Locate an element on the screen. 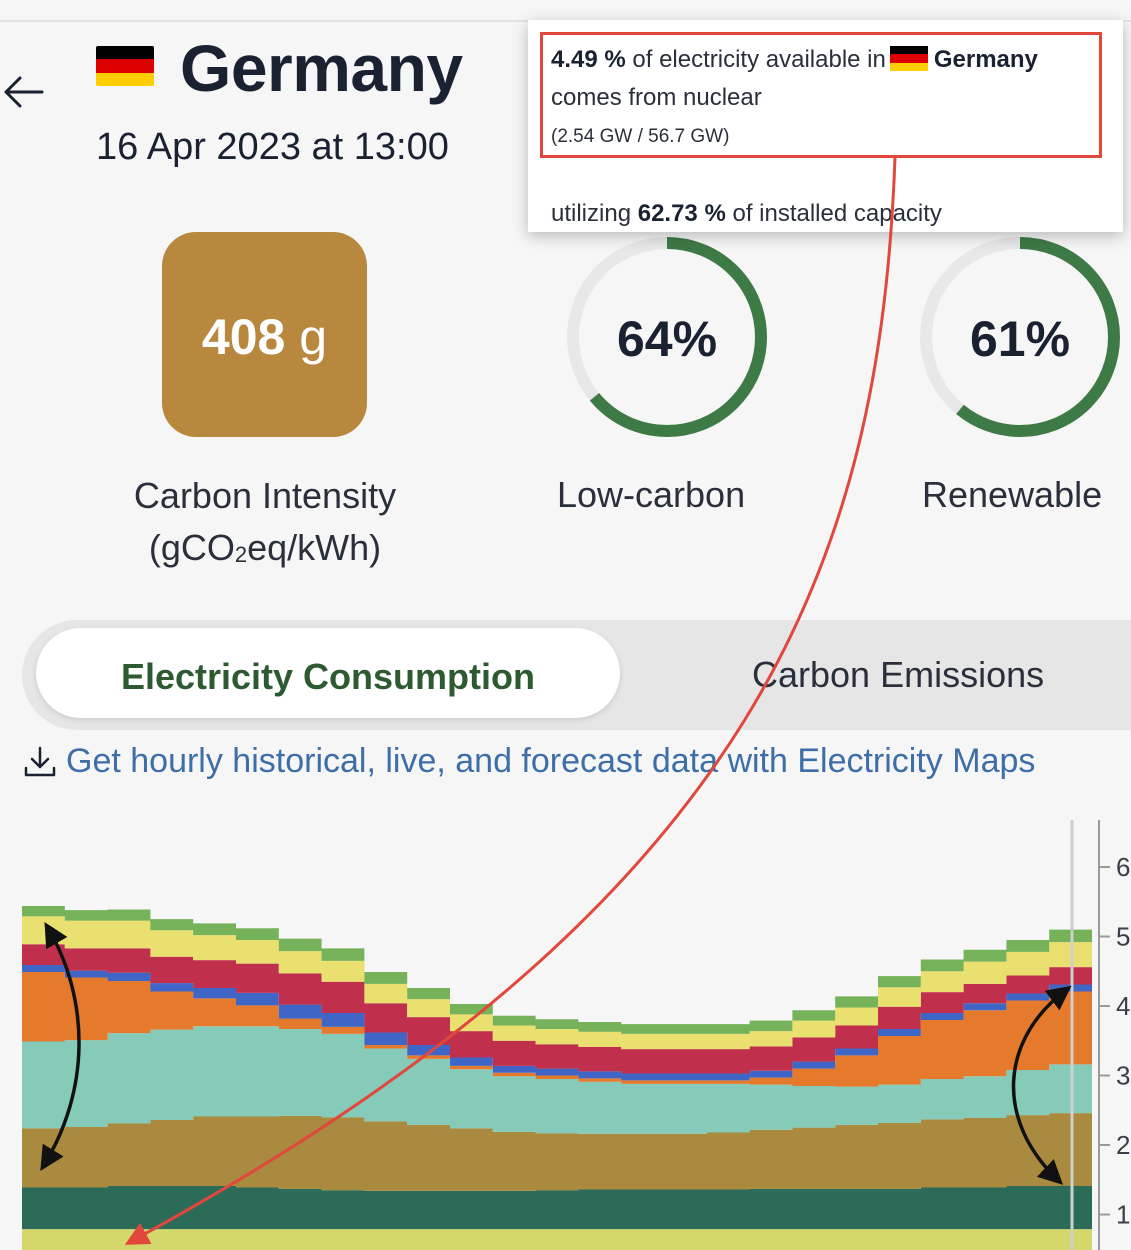 Image resolution: width=1131 pixels, height=1250 pixels. low-carbon-label: Low-carbon is located at coordinates (651, 494).